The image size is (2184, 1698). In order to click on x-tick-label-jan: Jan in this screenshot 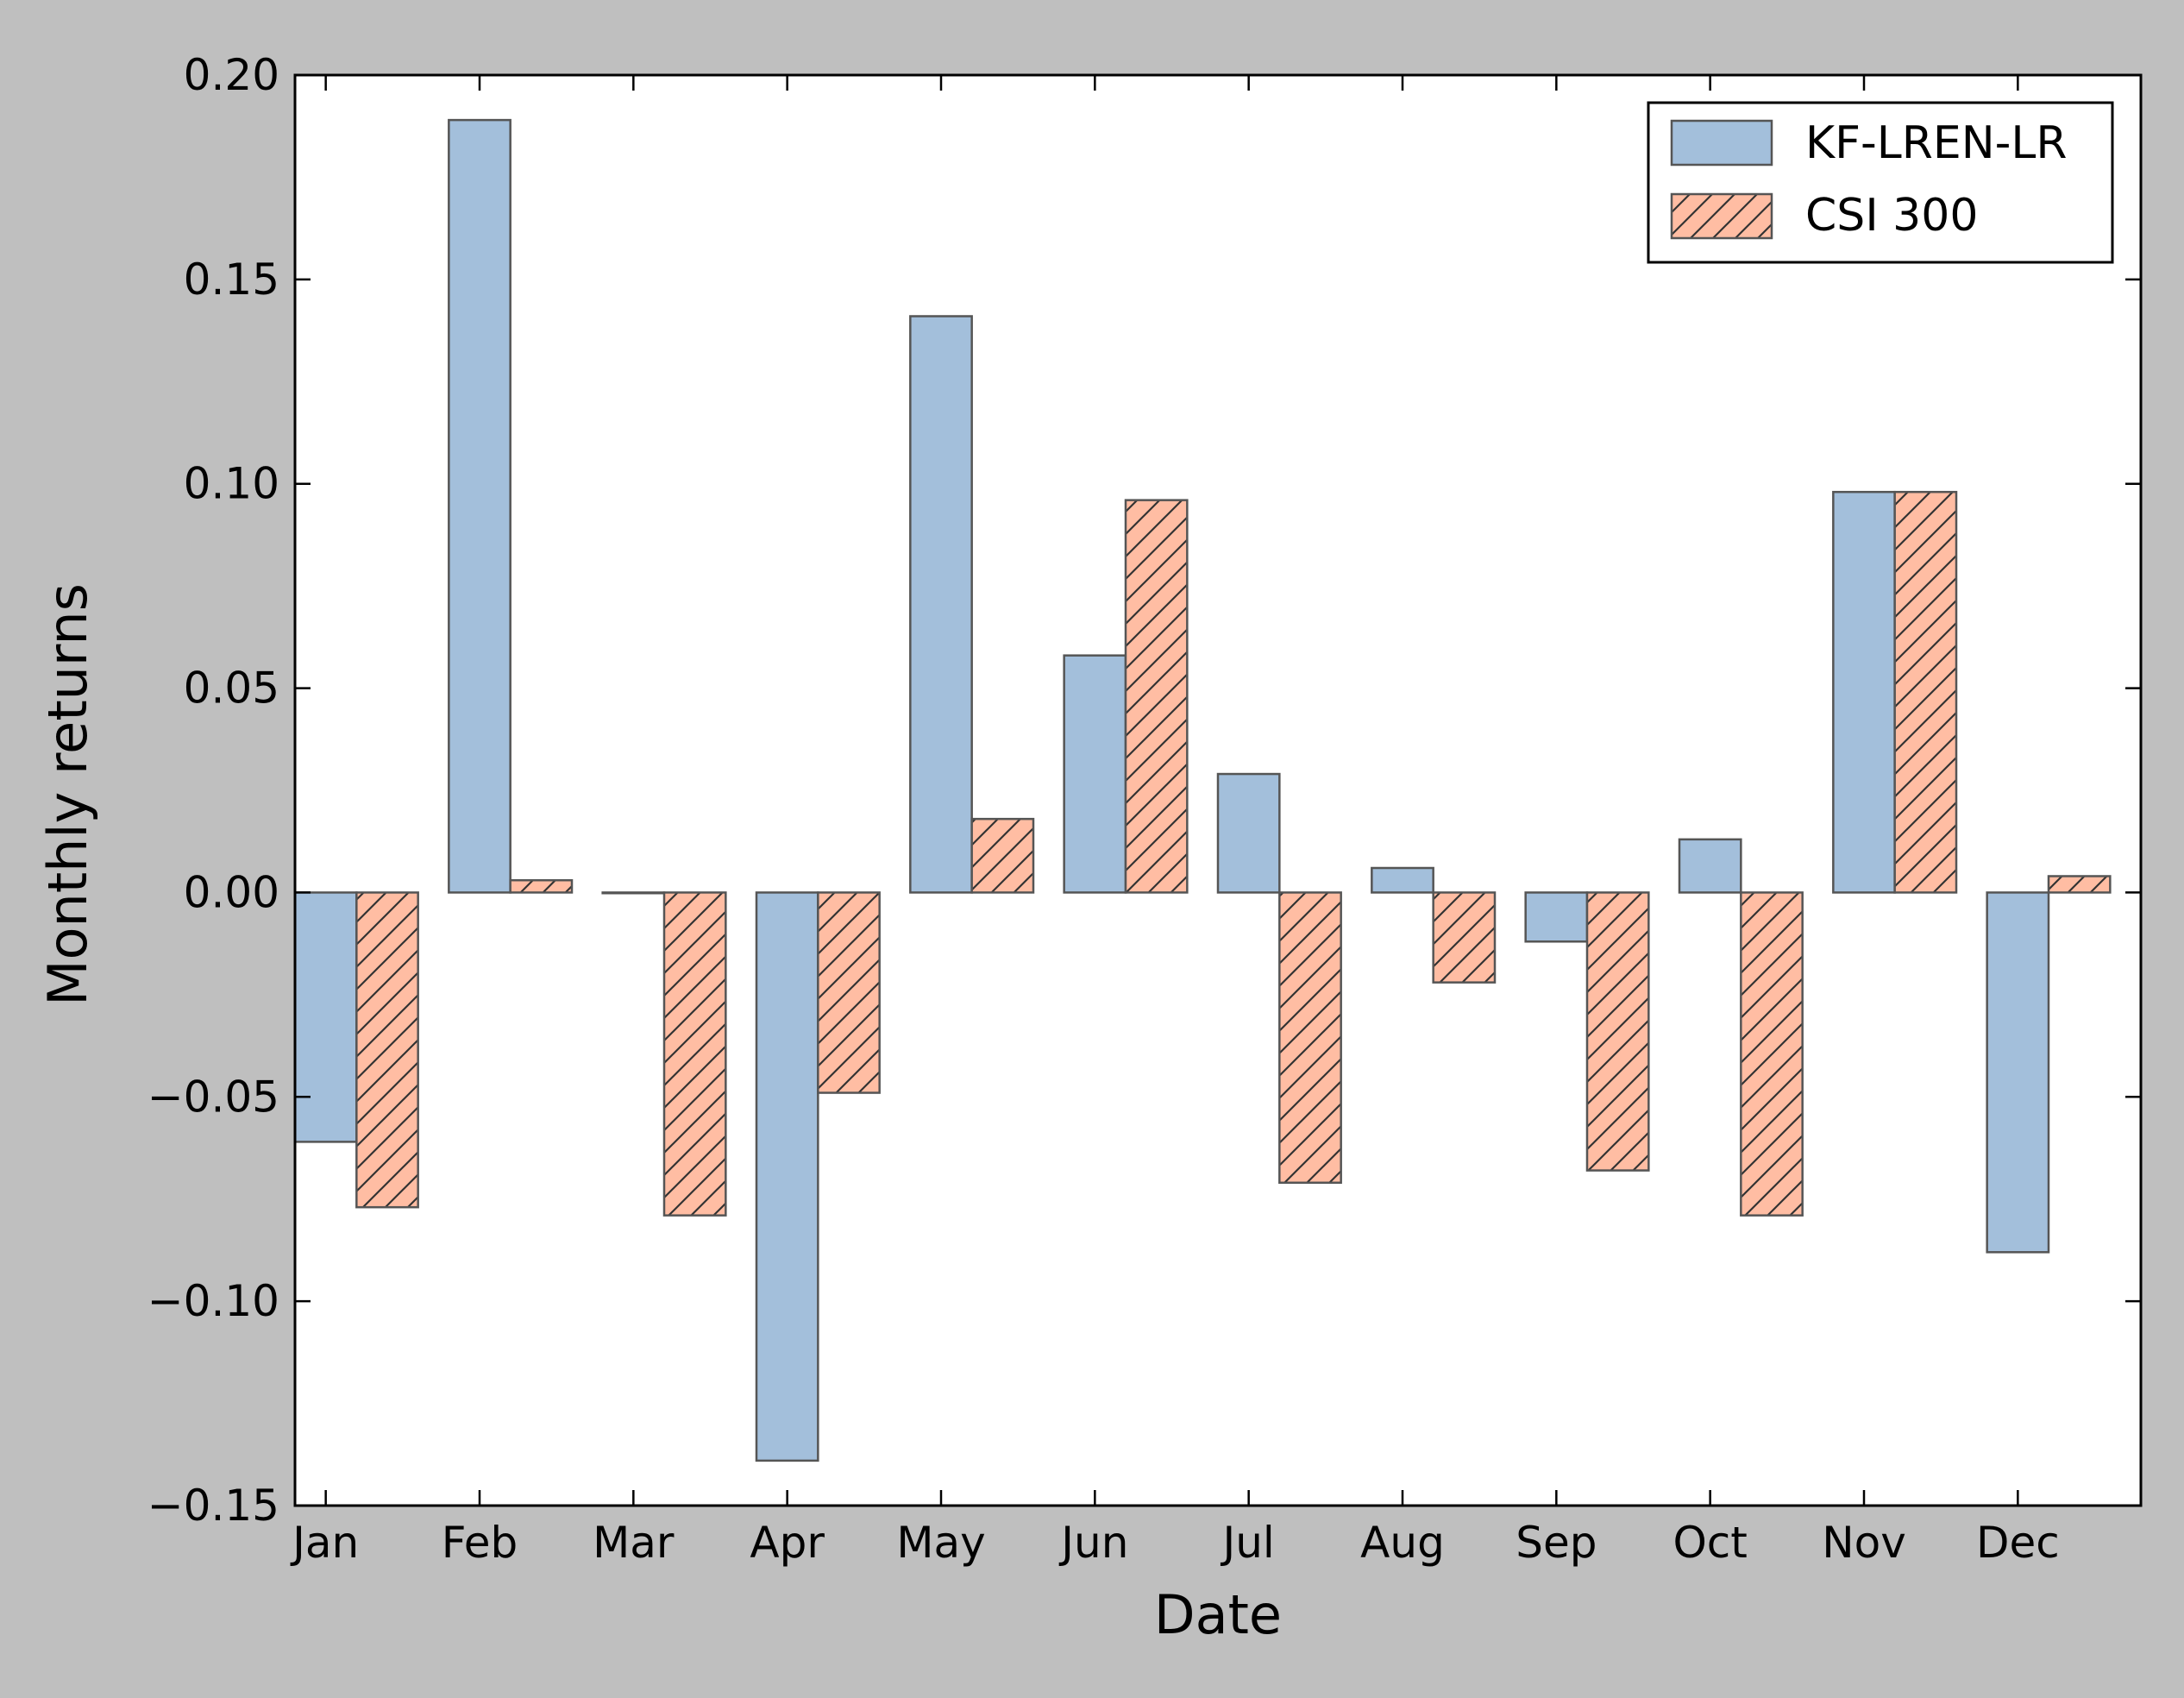, I will do `click(324, 1543)`.